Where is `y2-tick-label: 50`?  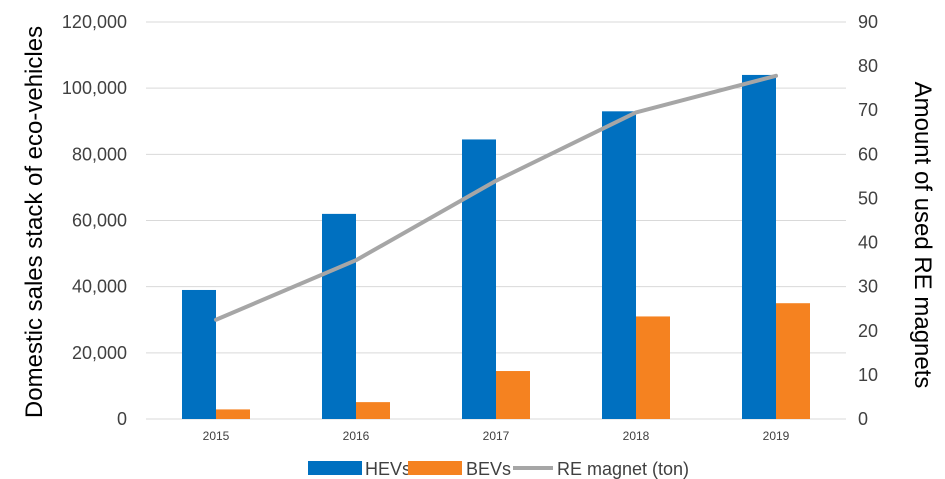
y2-tick-label: 50 is located at coordinates (868, 198).